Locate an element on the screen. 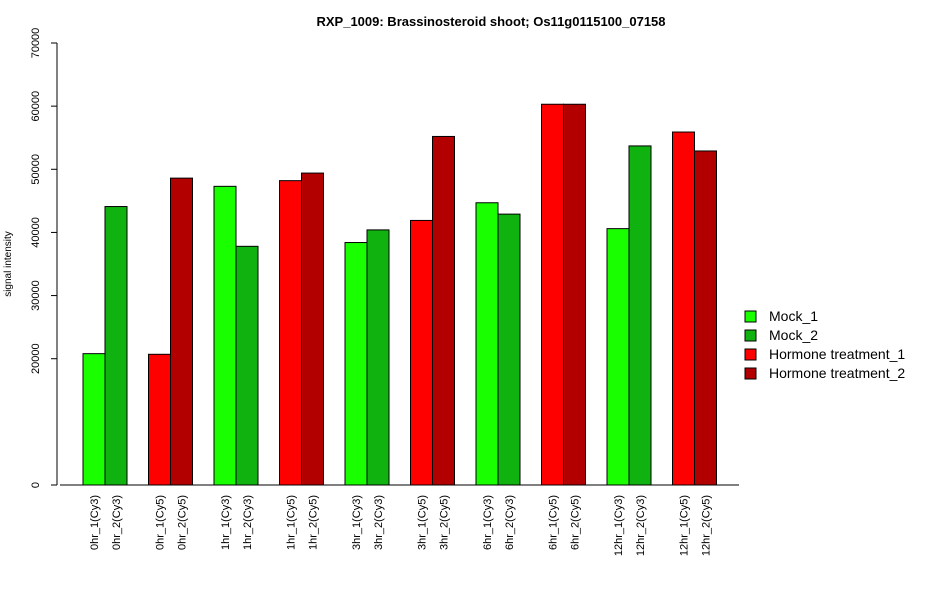  x-tick-label: 0hr_1(Cy3) is located at coordinates (95, 522).